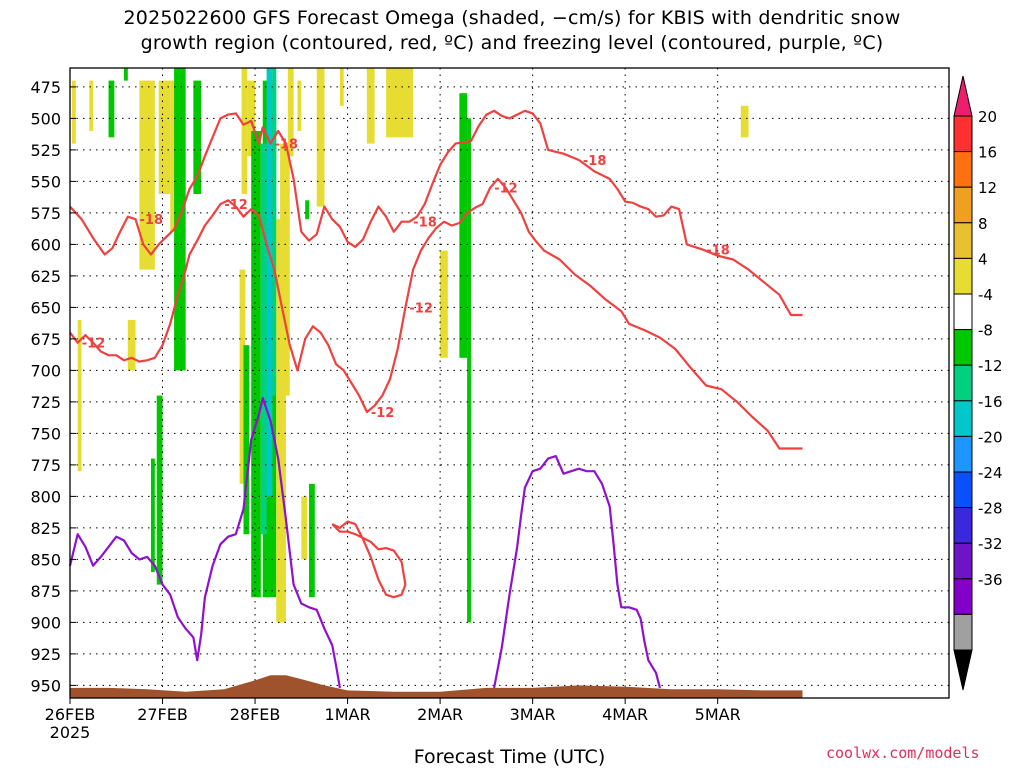 Image resolution: width=1024 pixels, height=768 pixels. I want to click on colorbar-label-12: -32, so click(990, 544).